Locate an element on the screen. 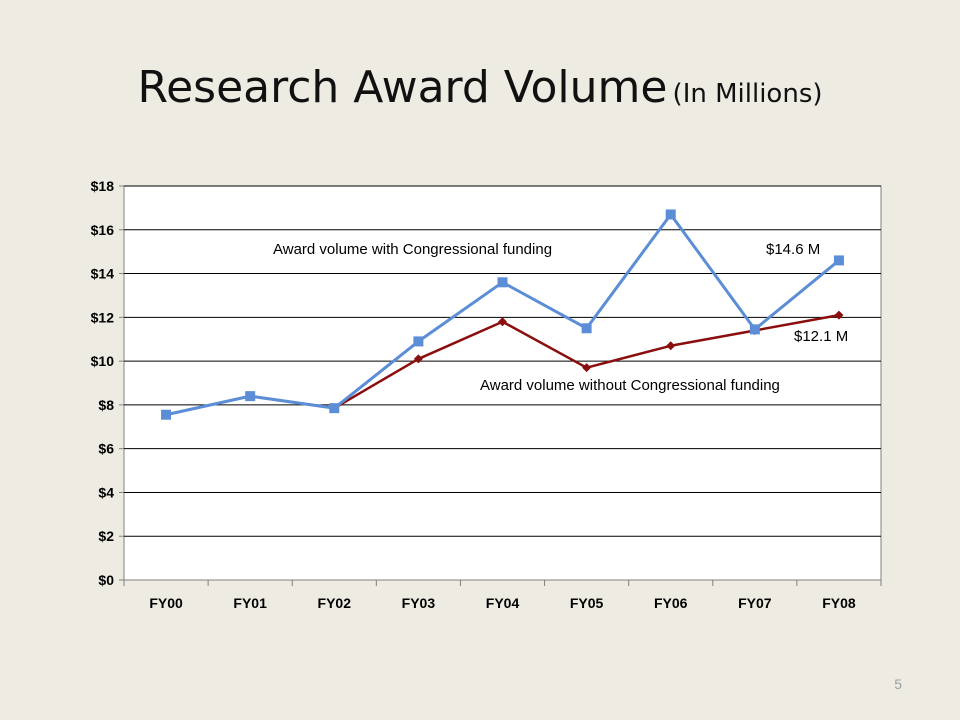 The image size is (960, 720). title-subtitle: (In Millions) is located at coordinates (747, 94).